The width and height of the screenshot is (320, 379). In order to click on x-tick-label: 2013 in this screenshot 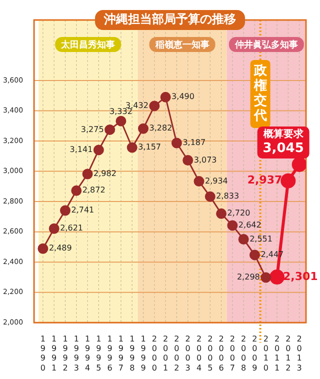, I will do `click(299, 353)`.